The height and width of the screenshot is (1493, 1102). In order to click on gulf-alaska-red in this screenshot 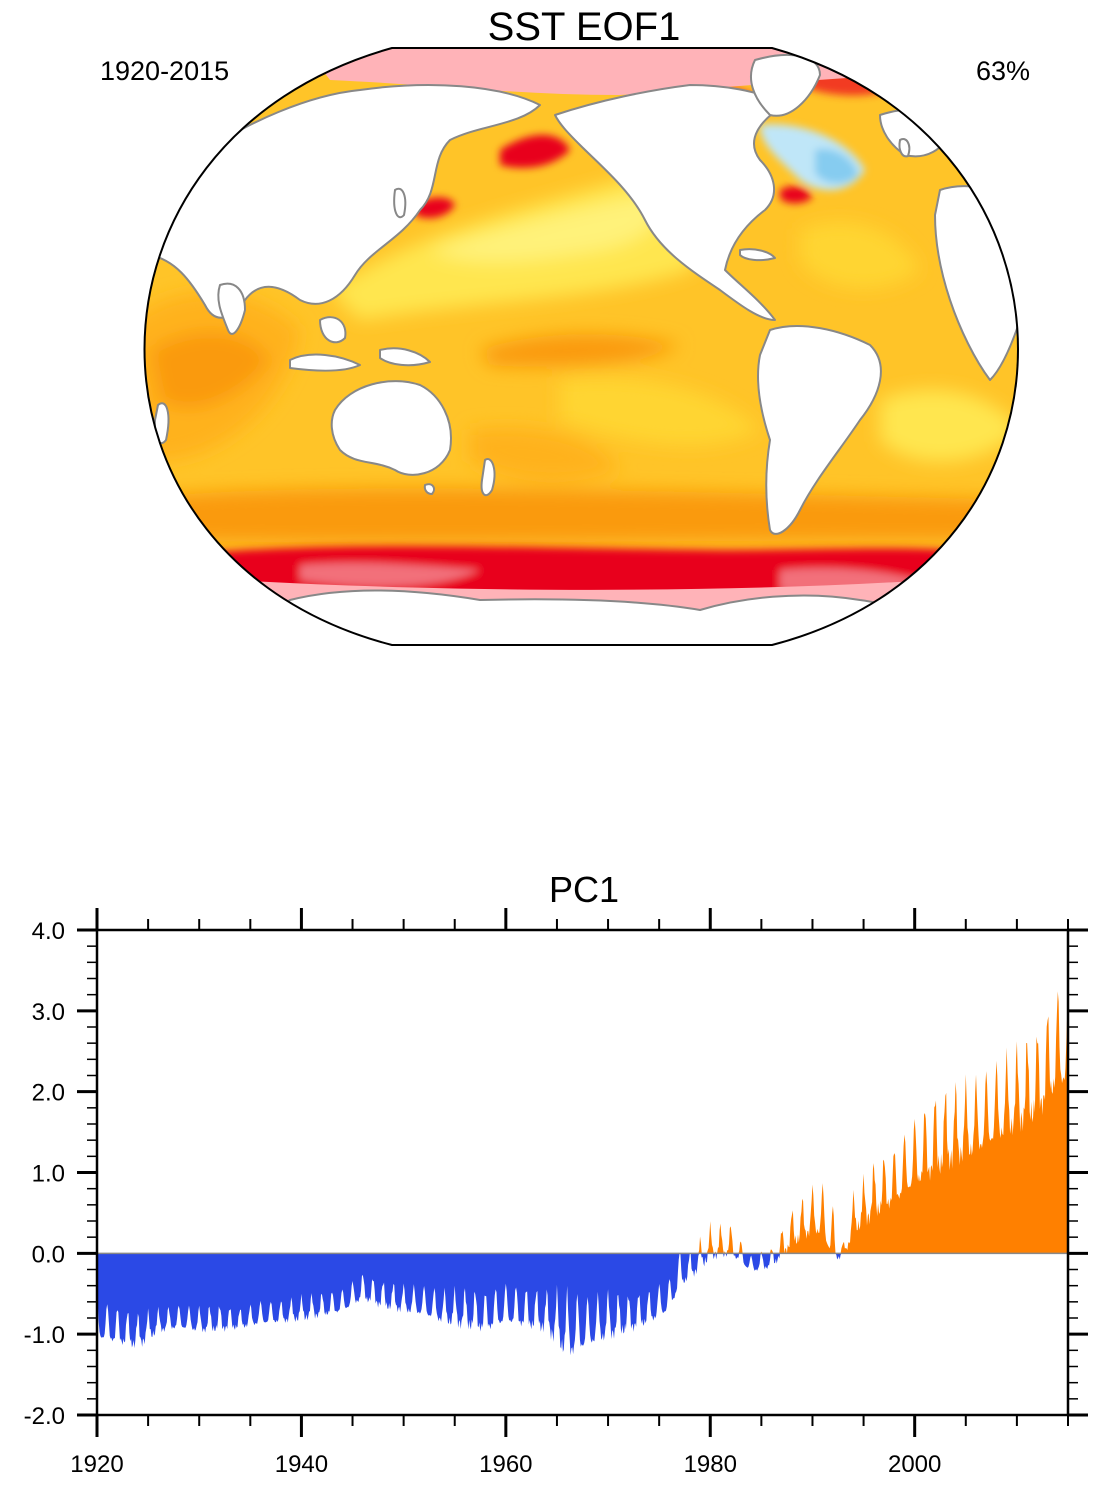, I will do `click(535, 151)`.